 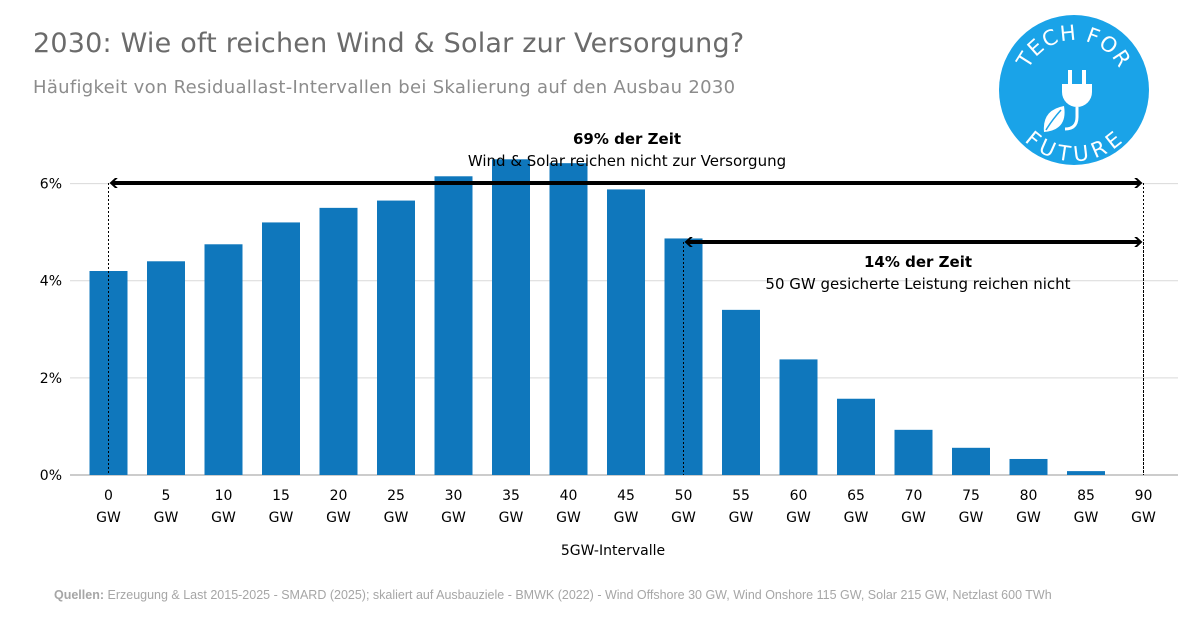 I want to click on bar-55gw, so click(x=741, y=392).